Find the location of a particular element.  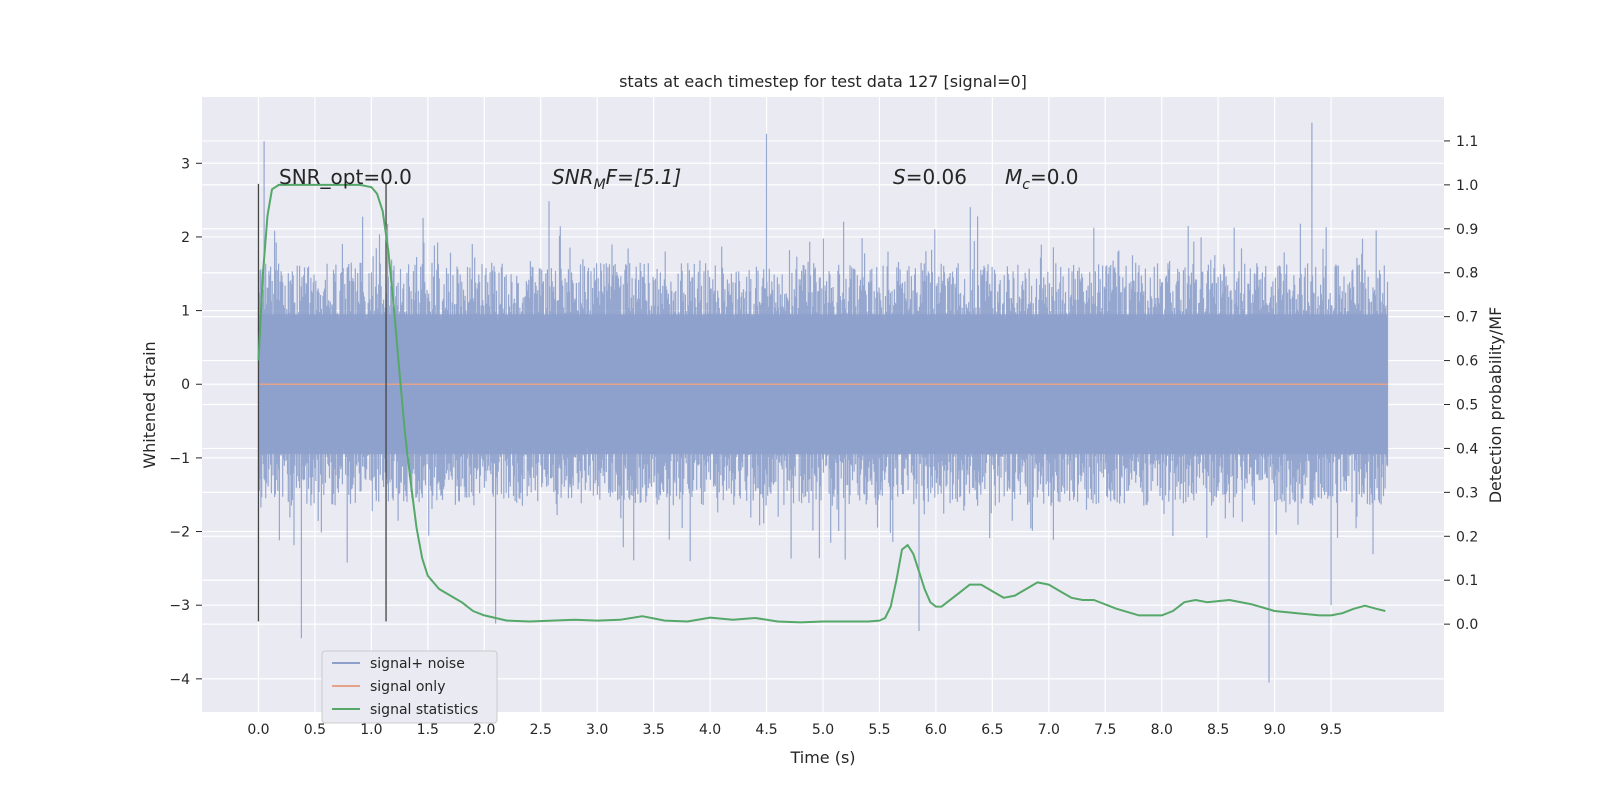

x-tick-label: 5.0 is located at coordinates (823, 730).